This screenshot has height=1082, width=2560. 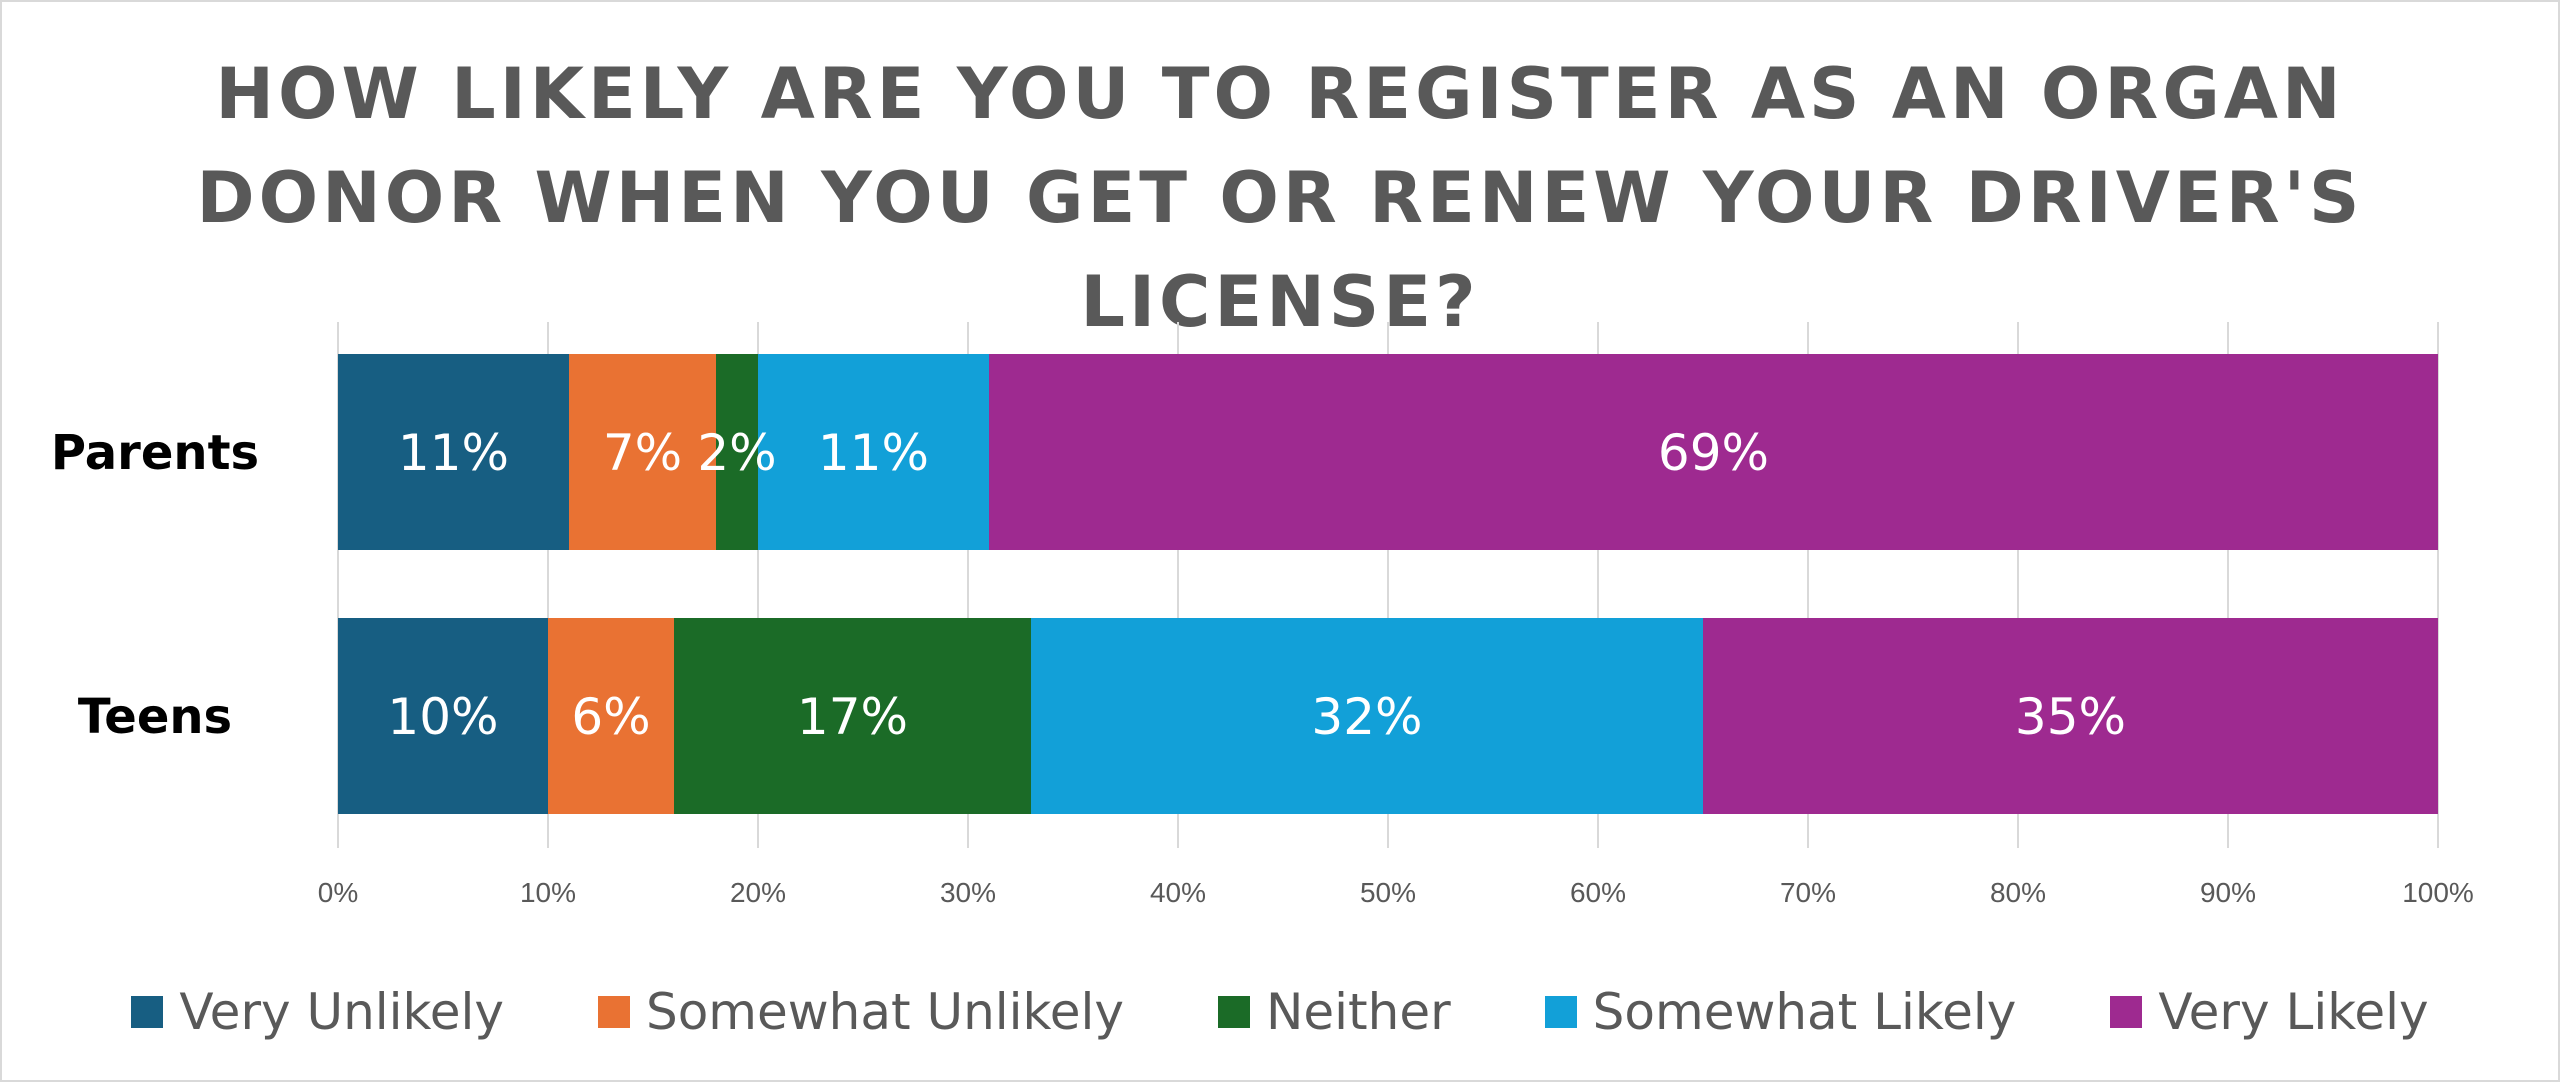 I want to click on legend-item: Very Unlikely, so click(x=317, y=1012).